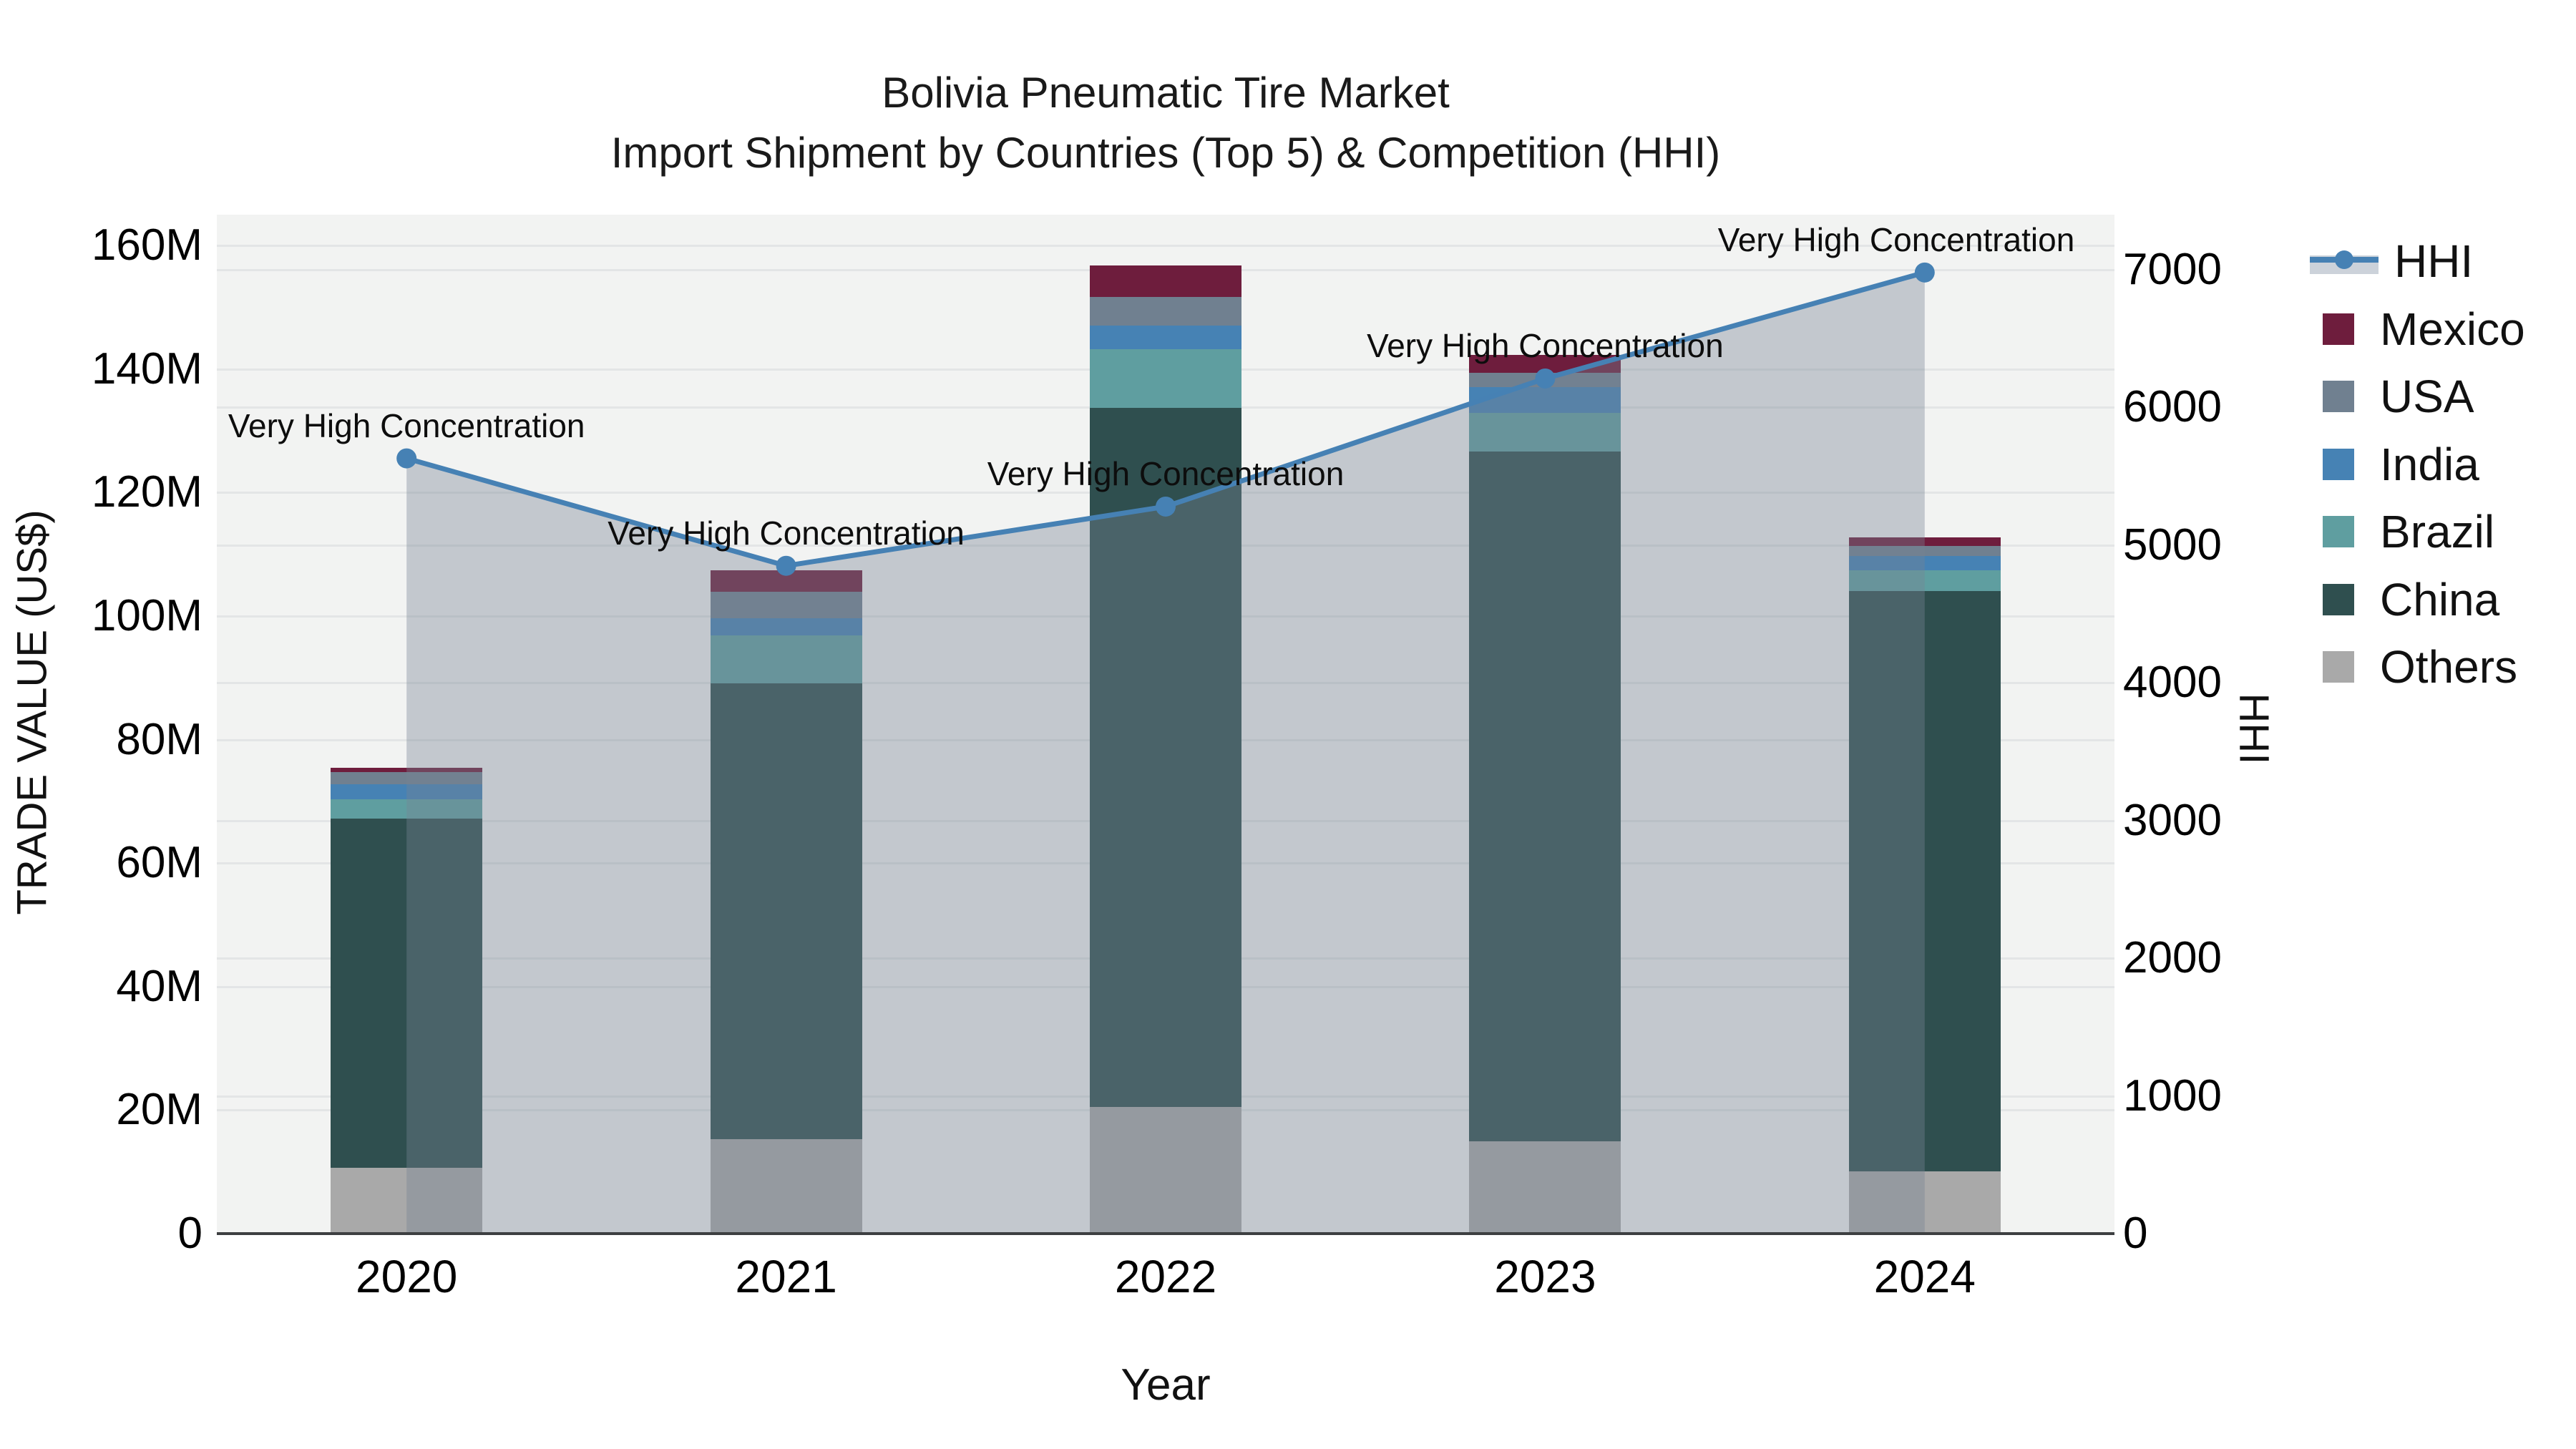 Image resolution: width=2576 pixels, height=1449 pixels. I want to click on x-axis-line, so click(1165, 1233).